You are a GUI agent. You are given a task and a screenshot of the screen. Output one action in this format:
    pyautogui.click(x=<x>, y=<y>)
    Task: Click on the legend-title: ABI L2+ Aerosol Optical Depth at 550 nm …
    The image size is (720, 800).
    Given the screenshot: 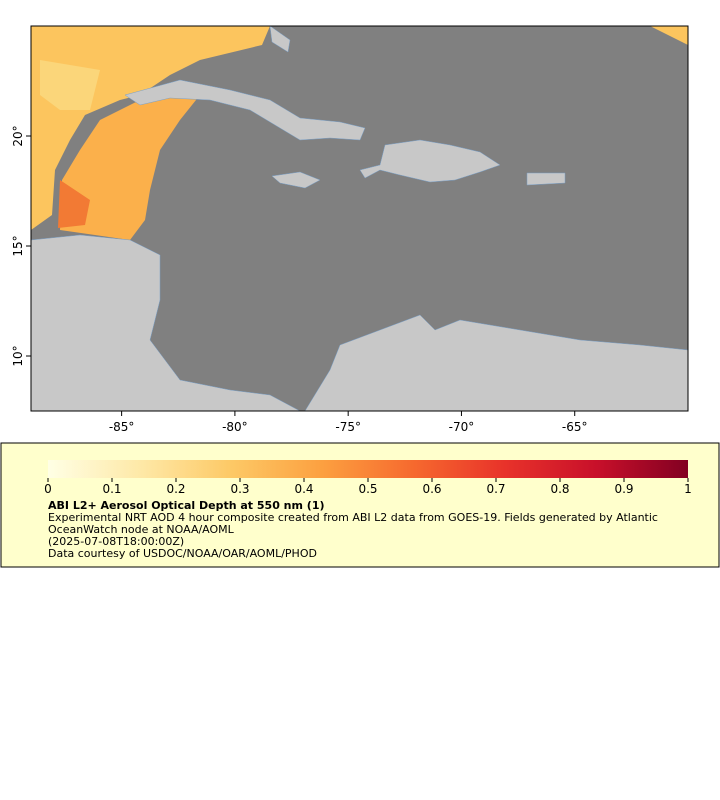 What is the action you would take?
    pyautogui.click(x=186, y=505)
    